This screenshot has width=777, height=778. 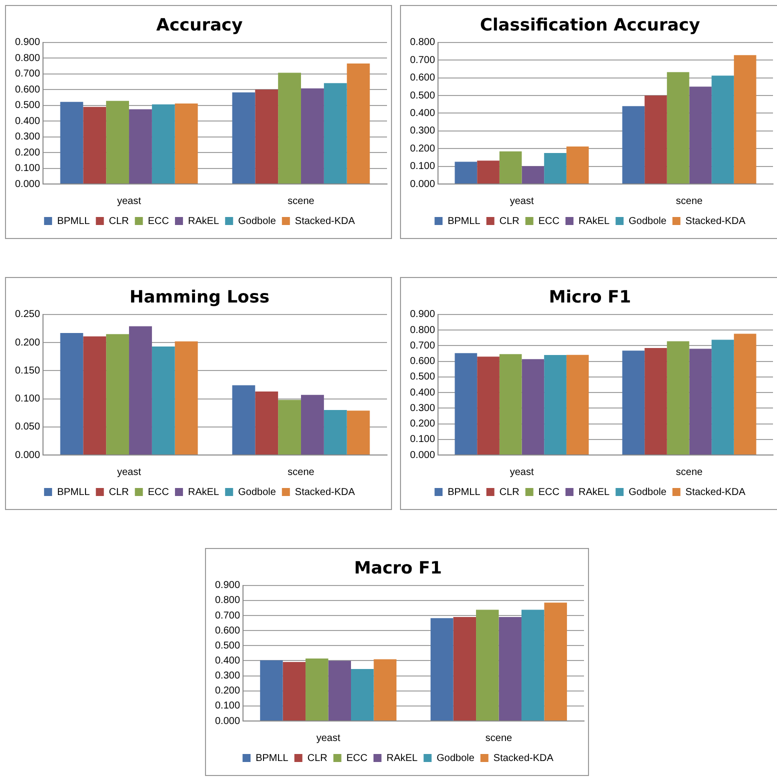 I want to click on chart-title: Classification Accuracy, so click(x=590, y=26).